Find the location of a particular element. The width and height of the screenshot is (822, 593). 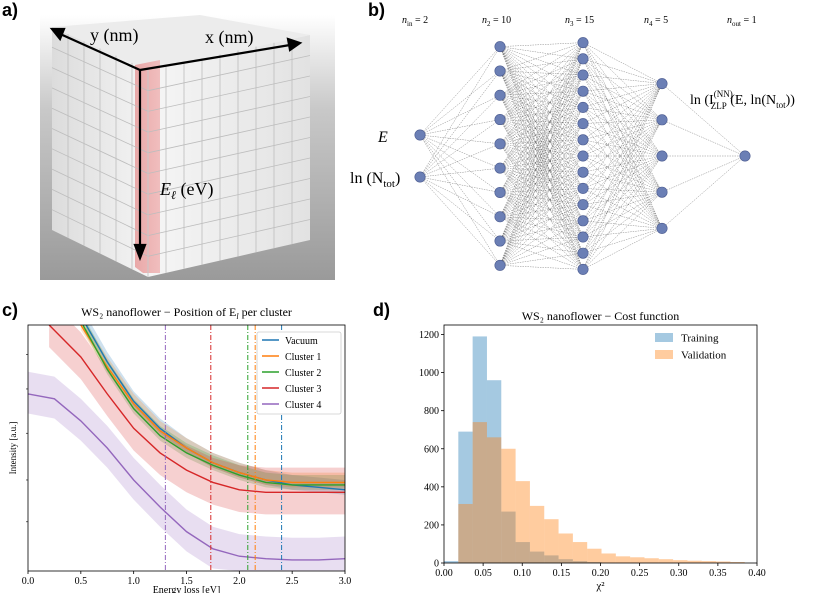

y-tick-label: 600 is located at coordinates (431, 449).